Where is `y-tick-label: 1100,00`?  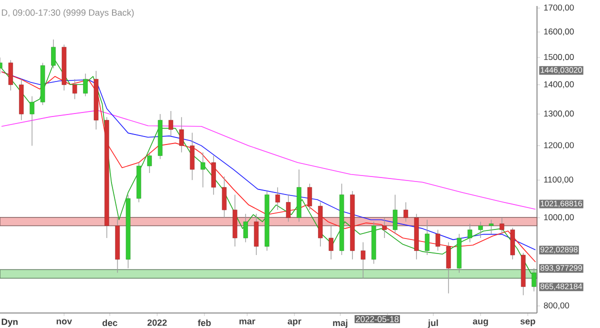 y-tick-label: 1100,00 is located at coordinates (559, 180).